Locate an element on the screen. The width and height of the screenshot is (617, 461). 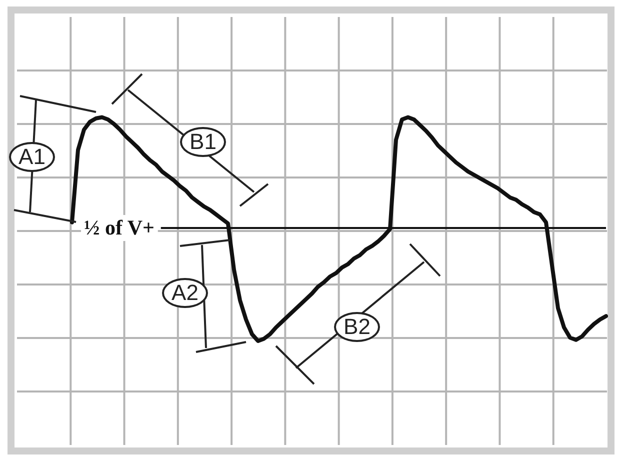
ref-line-label: ½ of V+ is located at coordinates (119, 227).